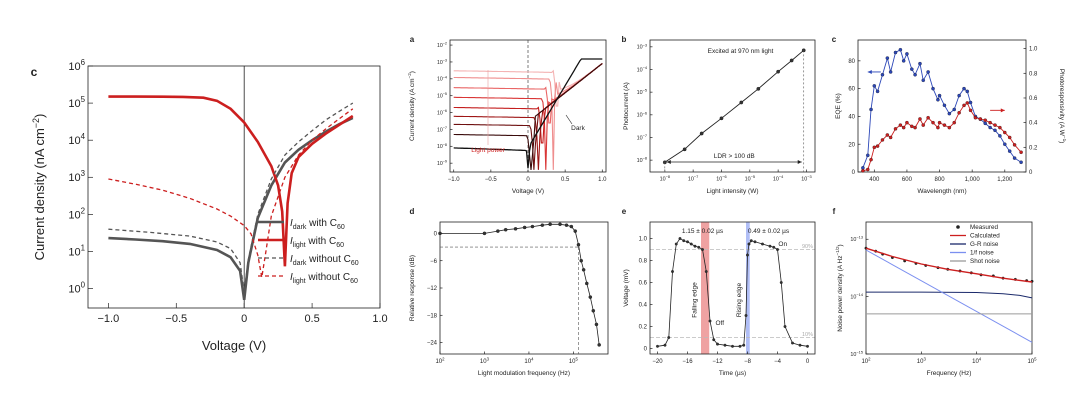 Image resolution: width=1080 pixels, height=404 pixels. I want to click on x-tick-label: −20, so click(657, 362).